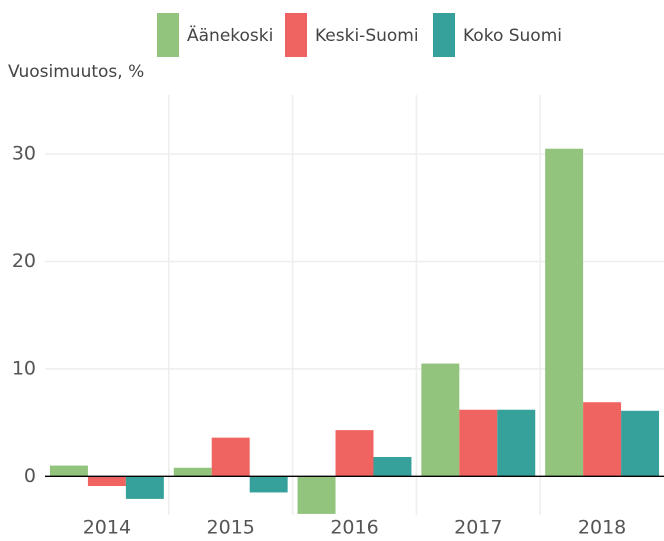  What do you see at coordinates (354, 528) in the screenshot?
I see `x-tick-label: 2016` at bounding box center [354, 528].